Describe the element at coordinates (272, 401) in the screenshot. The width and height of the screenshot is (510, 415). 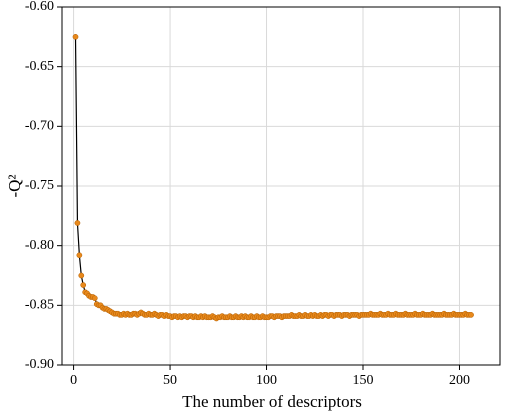
I see `x-axis-title: The number of descriptors` at that location.